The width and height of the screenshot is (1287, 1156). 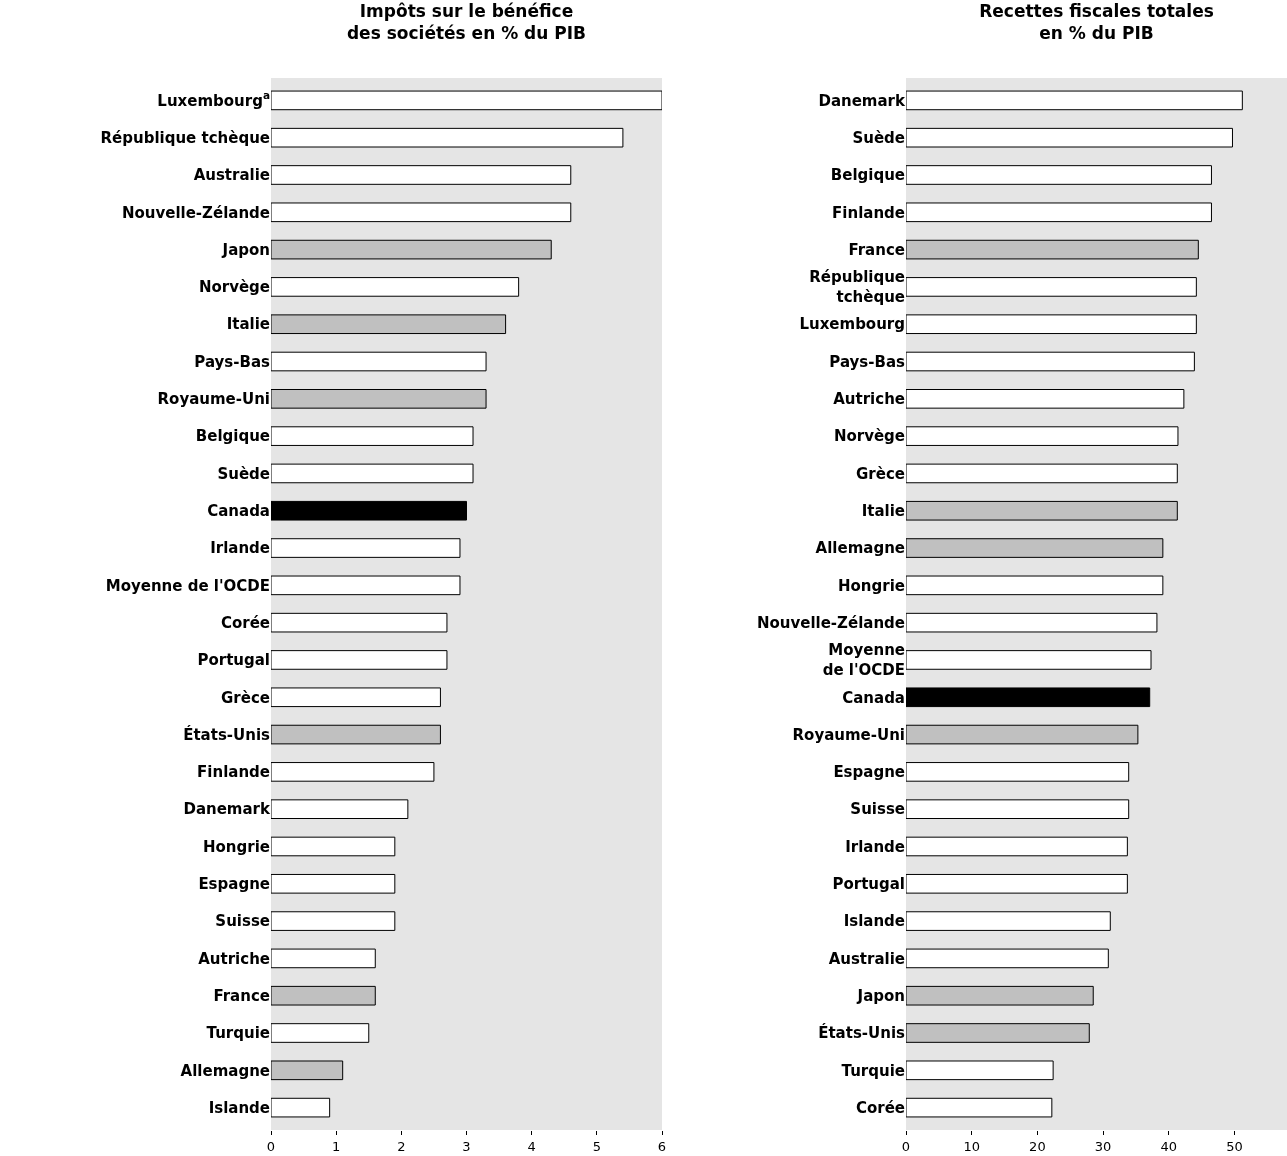 What do you see at coordinates (1096, 22) in the screenshot?
I see `chart-title: Recettes fiscales totales en % du PIB` at bounding box center [1096, 22].